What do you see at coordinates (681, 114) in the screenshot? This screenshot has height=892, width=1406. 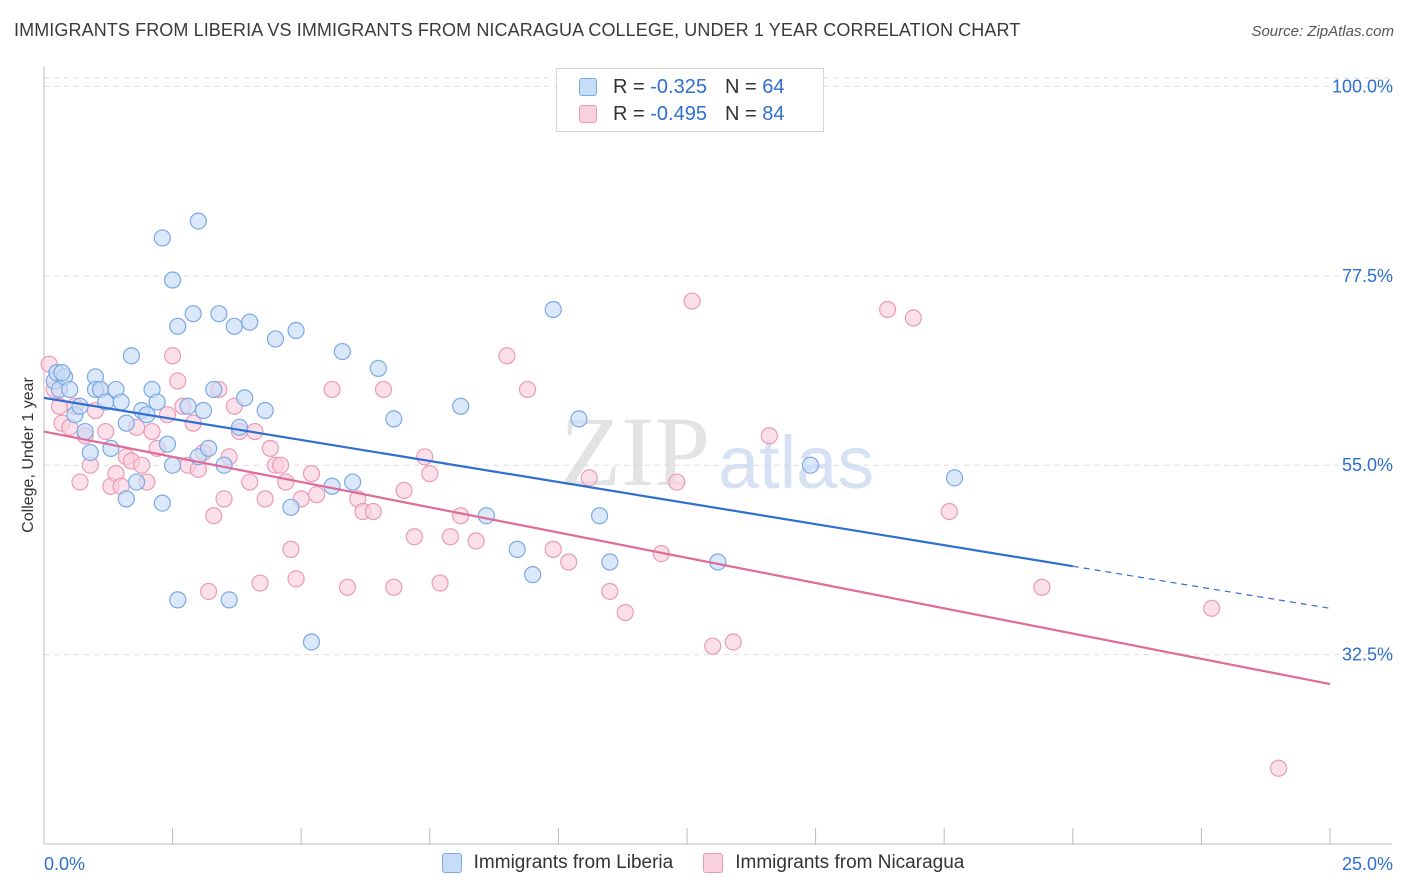 I see `stats-row-nicaragua: R = -0.495 N = 84` at bounding box center [681, 114].